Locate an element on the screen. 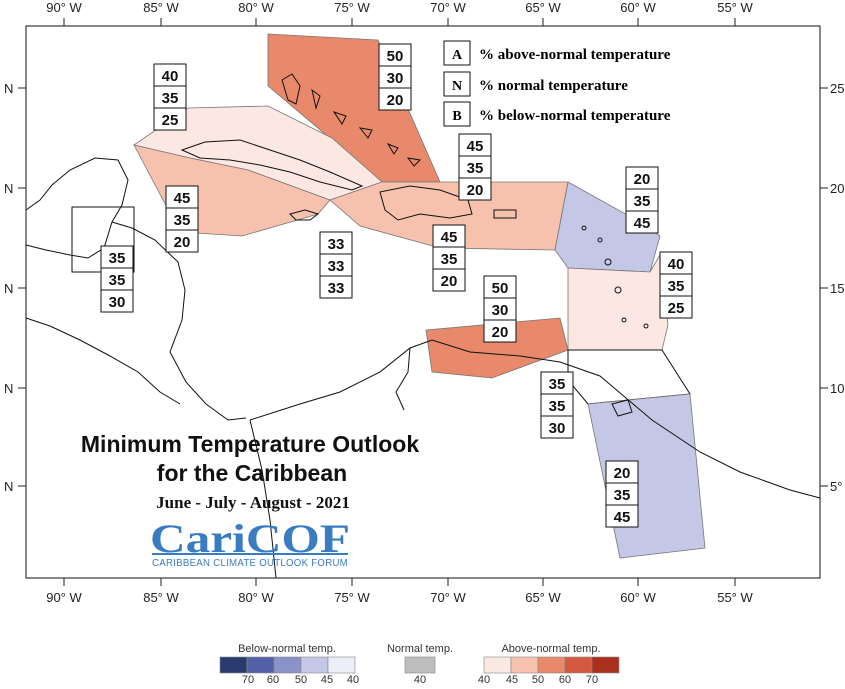 This screenshot has width=845, height=689. prob-box-hispaniola: 45 35 20 is located at coordinates (475, 167).